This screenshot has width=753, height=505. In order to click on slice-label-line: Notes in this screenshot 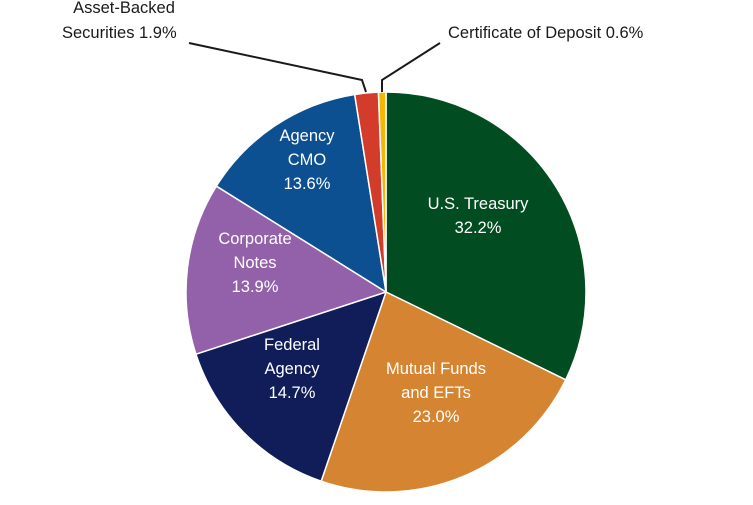, I will do `click(254, 263)`.